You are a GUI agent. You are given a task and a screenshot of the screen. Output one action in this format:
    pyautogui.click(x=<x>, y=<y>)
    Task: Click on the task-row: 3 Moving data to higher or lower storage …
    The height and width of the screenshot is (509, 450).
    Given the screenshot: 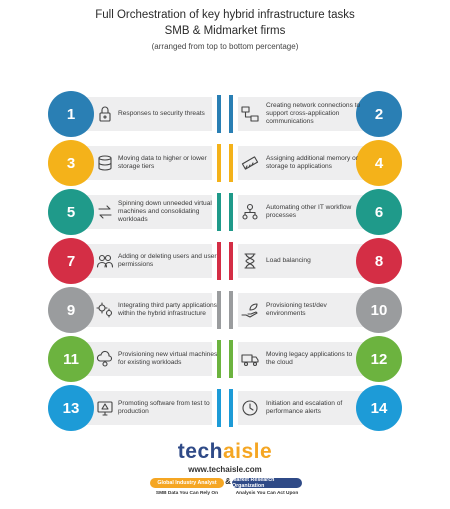 What is the action you would take?
    pyautogui.click(x=225, y=163)
    